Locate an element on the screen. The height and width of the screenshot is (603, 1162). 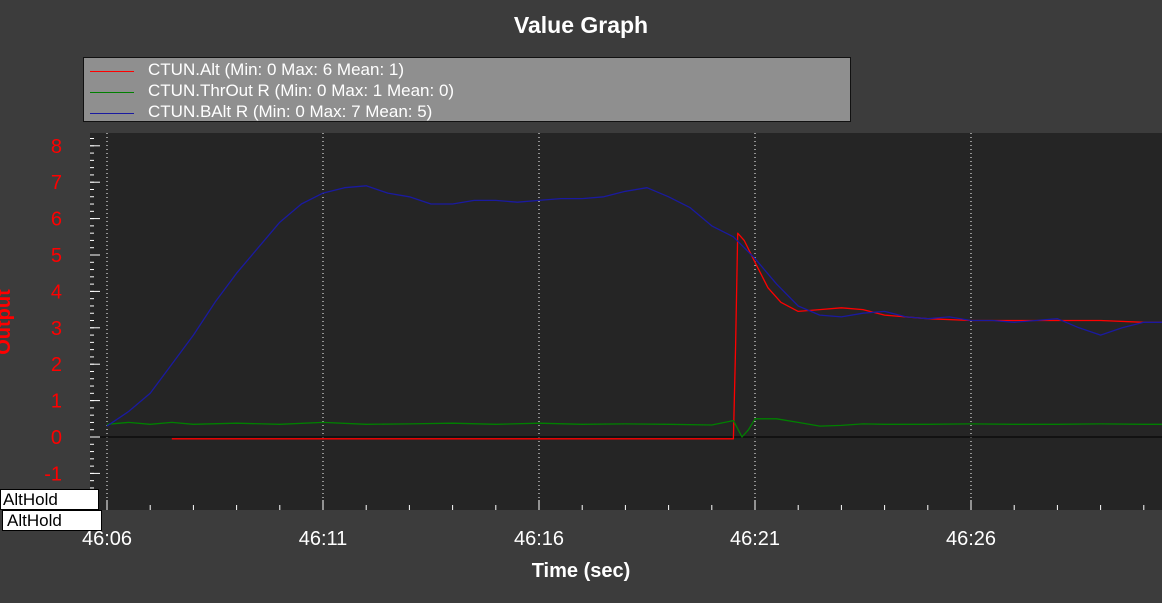
y-tick-label: 2 is located at coordinates (56, 365).